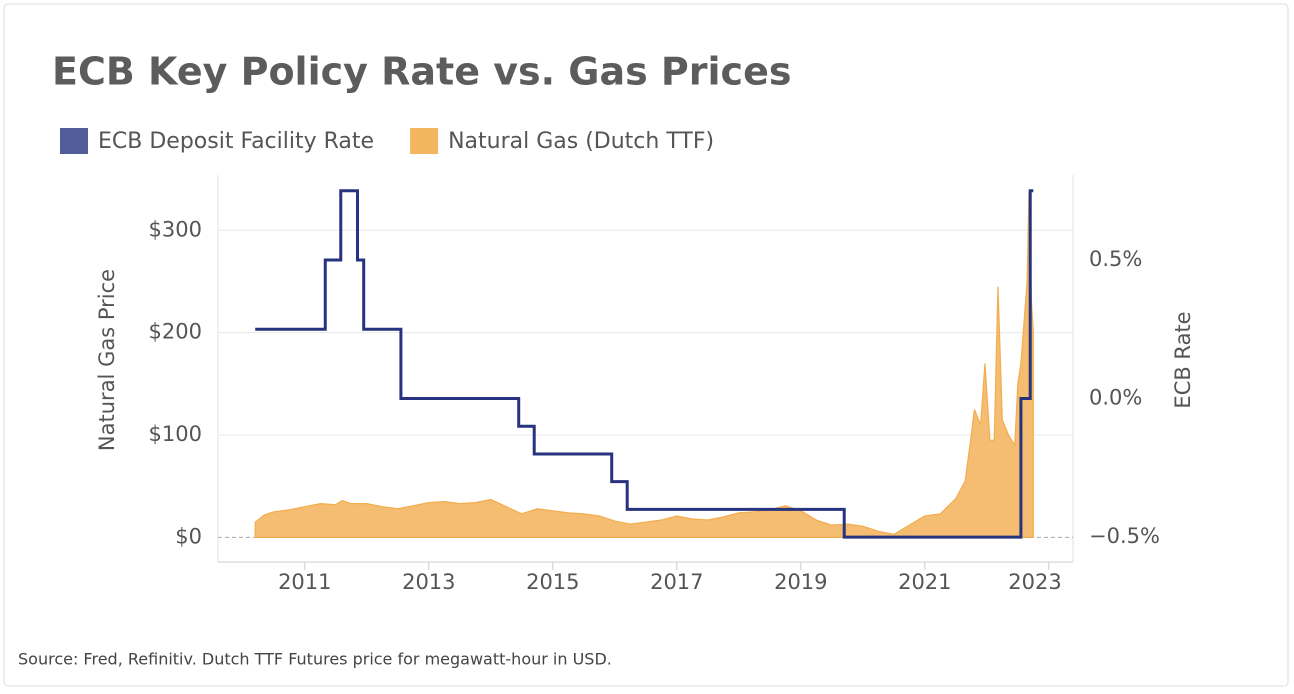 The image size is (1294, 694). What do you see at coordinates (924, 582) in the screenshot?
I see `x-tick-label: 2021` at bounding box center [924, 582].